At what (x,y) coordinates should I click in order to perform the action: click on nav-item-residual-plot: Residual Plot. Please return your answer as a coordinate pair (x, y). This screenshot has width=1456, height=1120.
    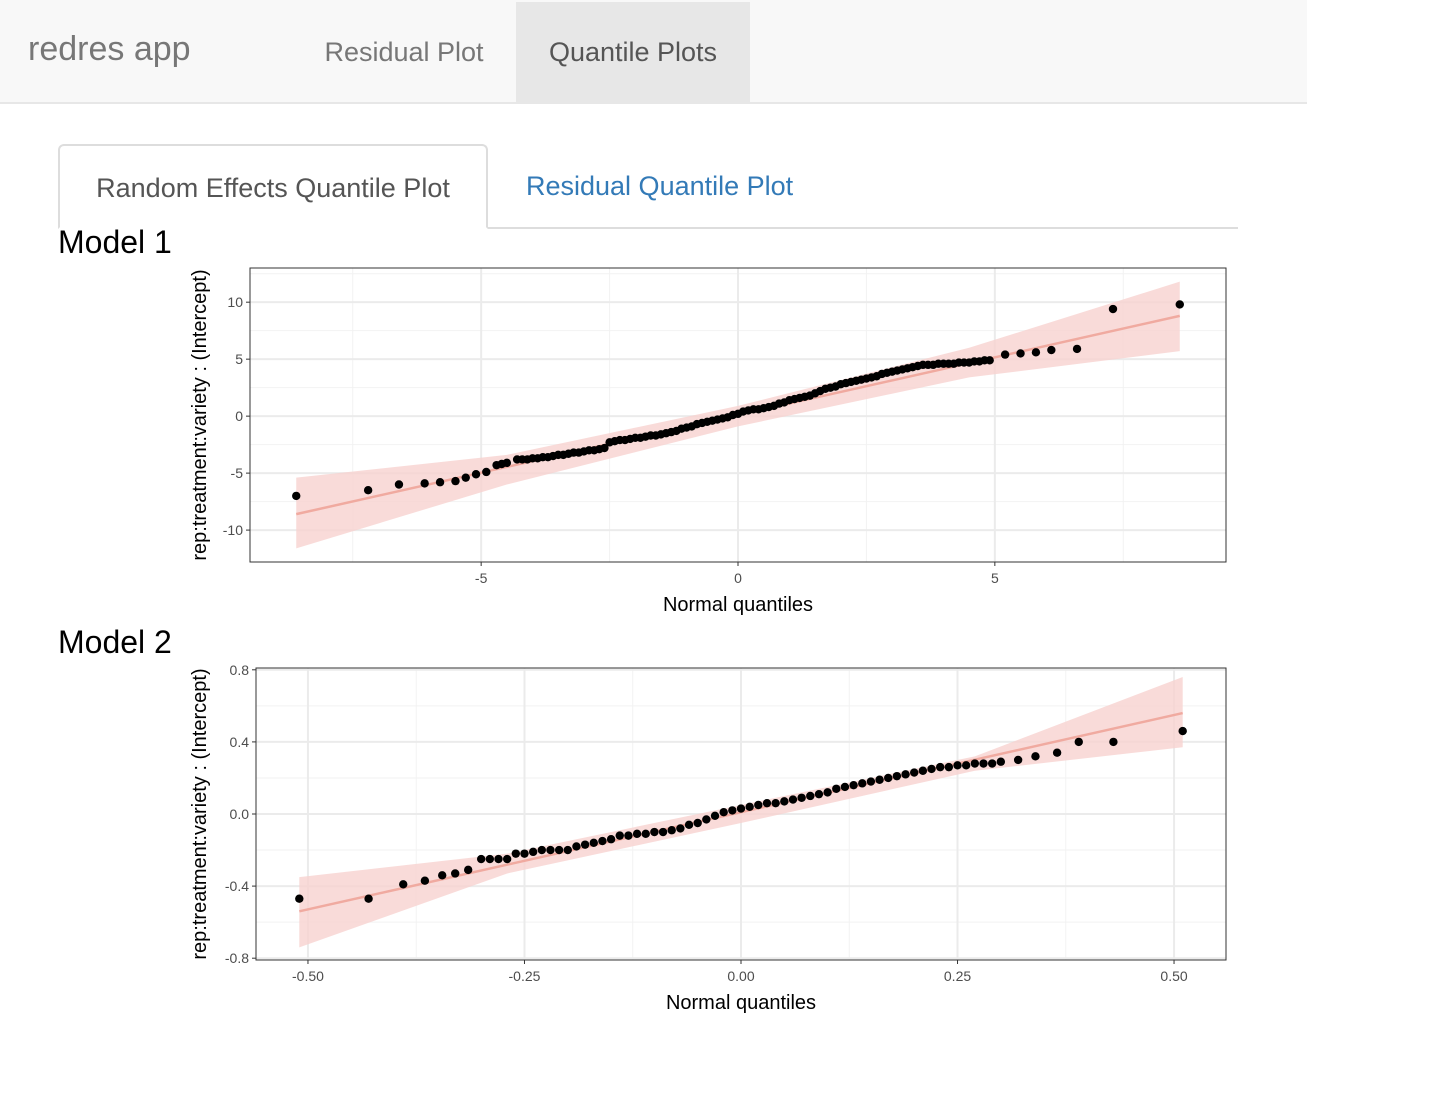
    Looking at the image, I should click on (404, 52).